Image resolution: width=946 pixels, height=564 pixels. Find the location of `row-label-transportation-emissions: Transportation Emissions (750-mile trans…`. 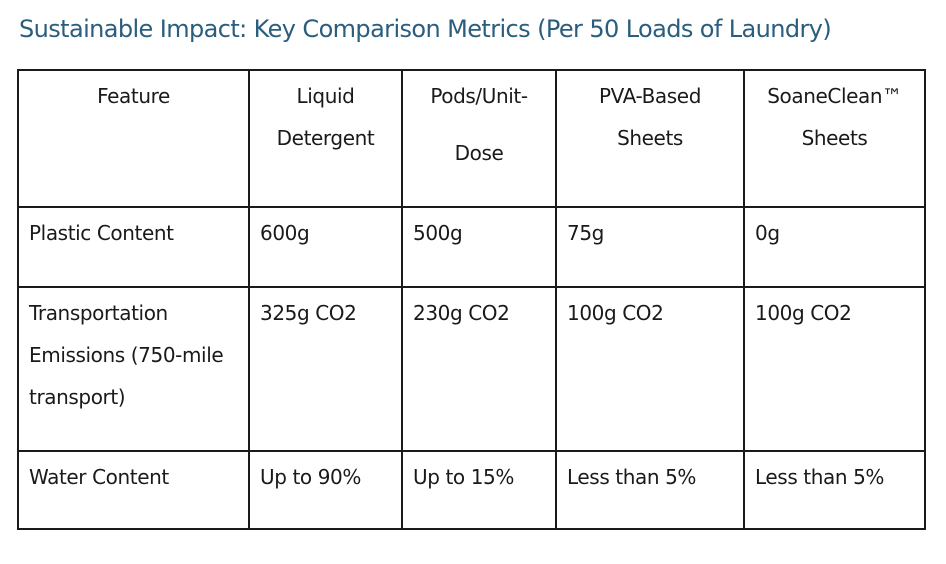

row-label-transportation-emissions: Transportation Emissions (750-mile trans… is located at coordinates (133, 369).